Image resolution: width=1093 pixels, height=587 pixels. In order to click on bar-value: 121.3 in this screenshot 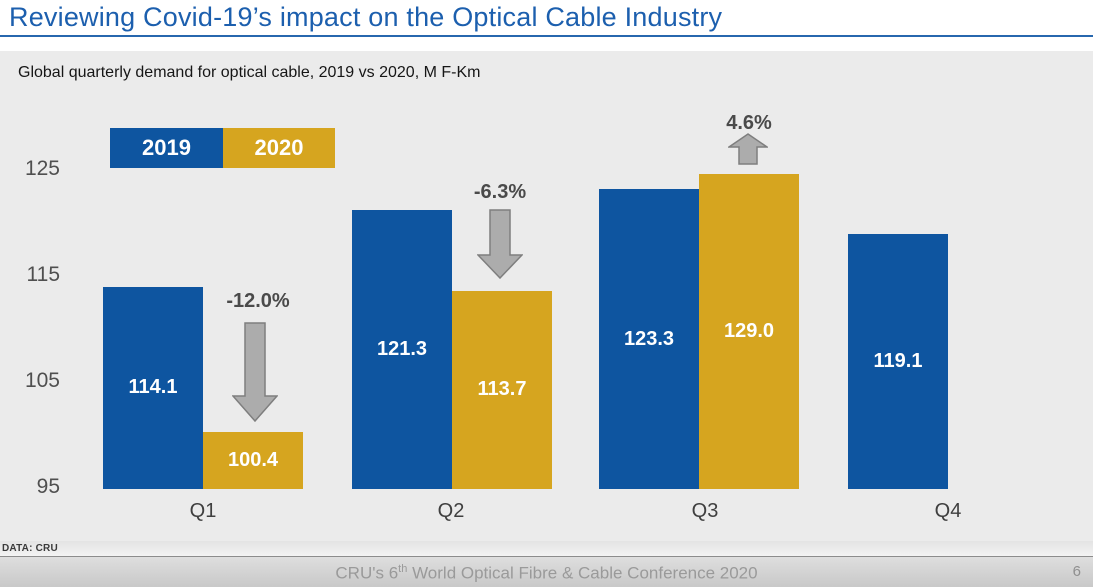, I will do `click(402, 349)`.